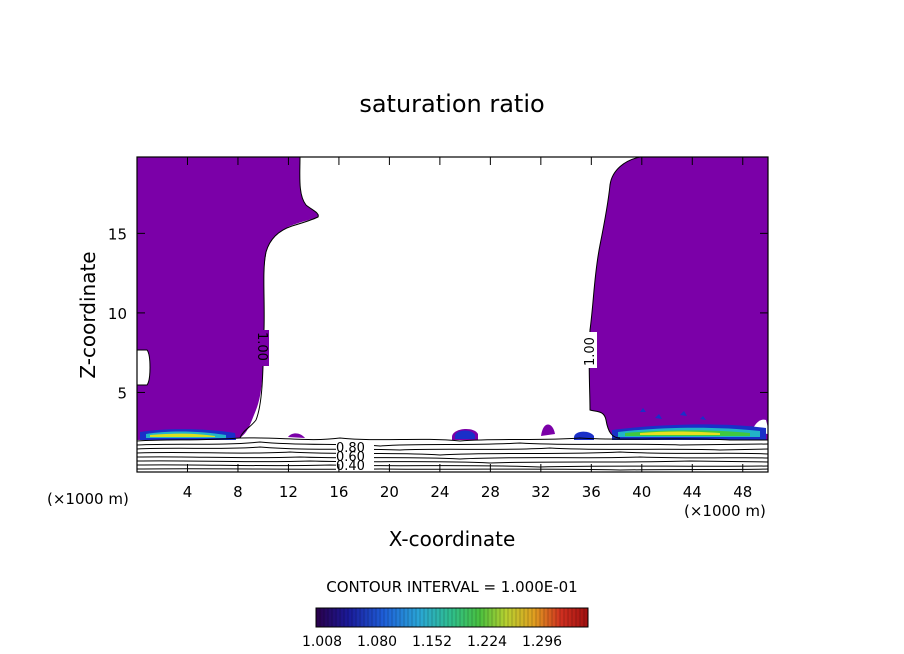  I want to click on cloud-base-bands, so click(453, 424).